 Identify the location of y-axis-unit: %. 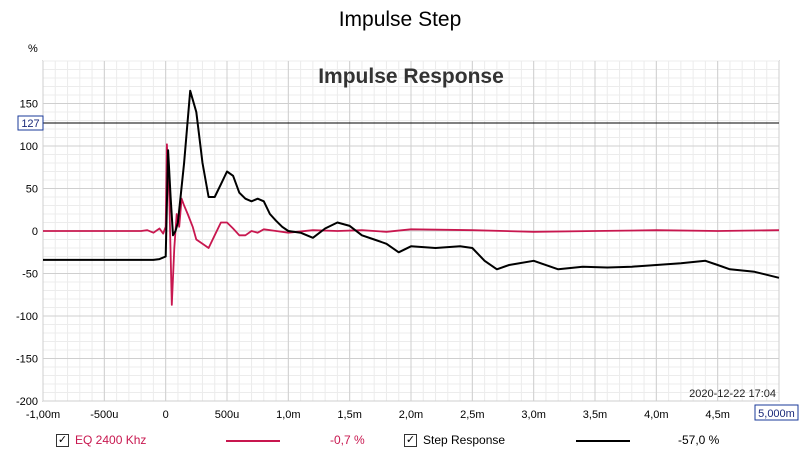
(33, 49).